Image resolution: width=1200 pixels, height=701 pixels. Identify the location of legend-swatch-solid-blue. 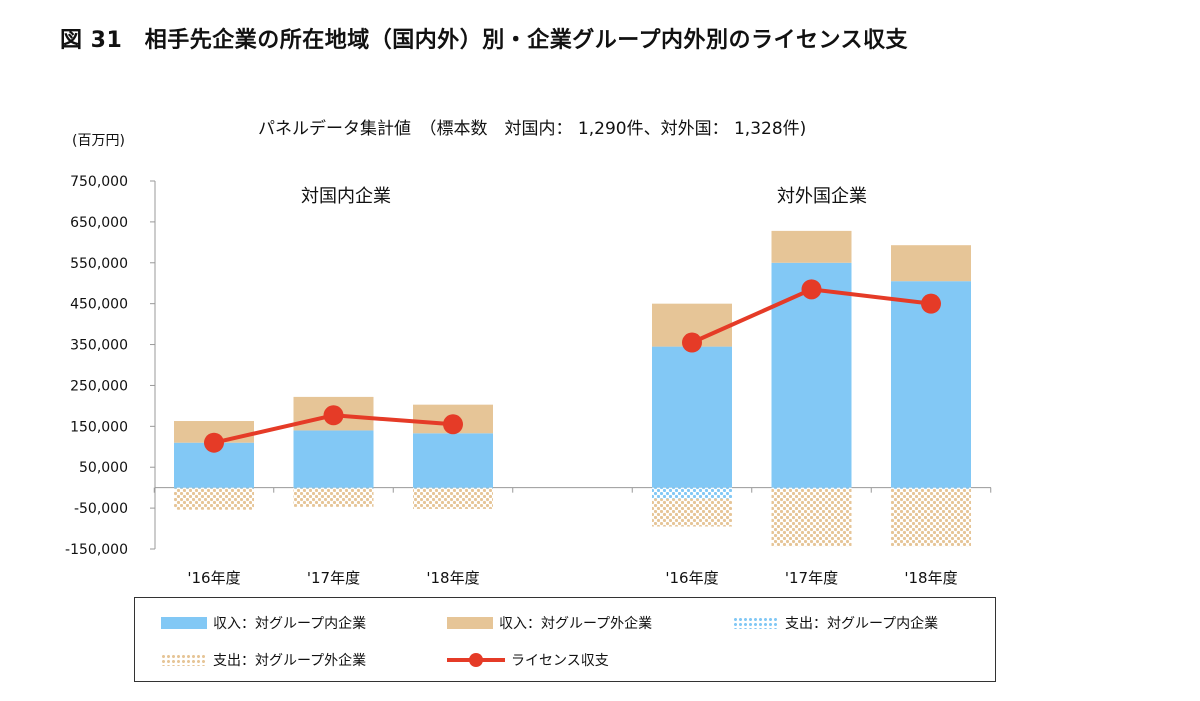
(184, 623).